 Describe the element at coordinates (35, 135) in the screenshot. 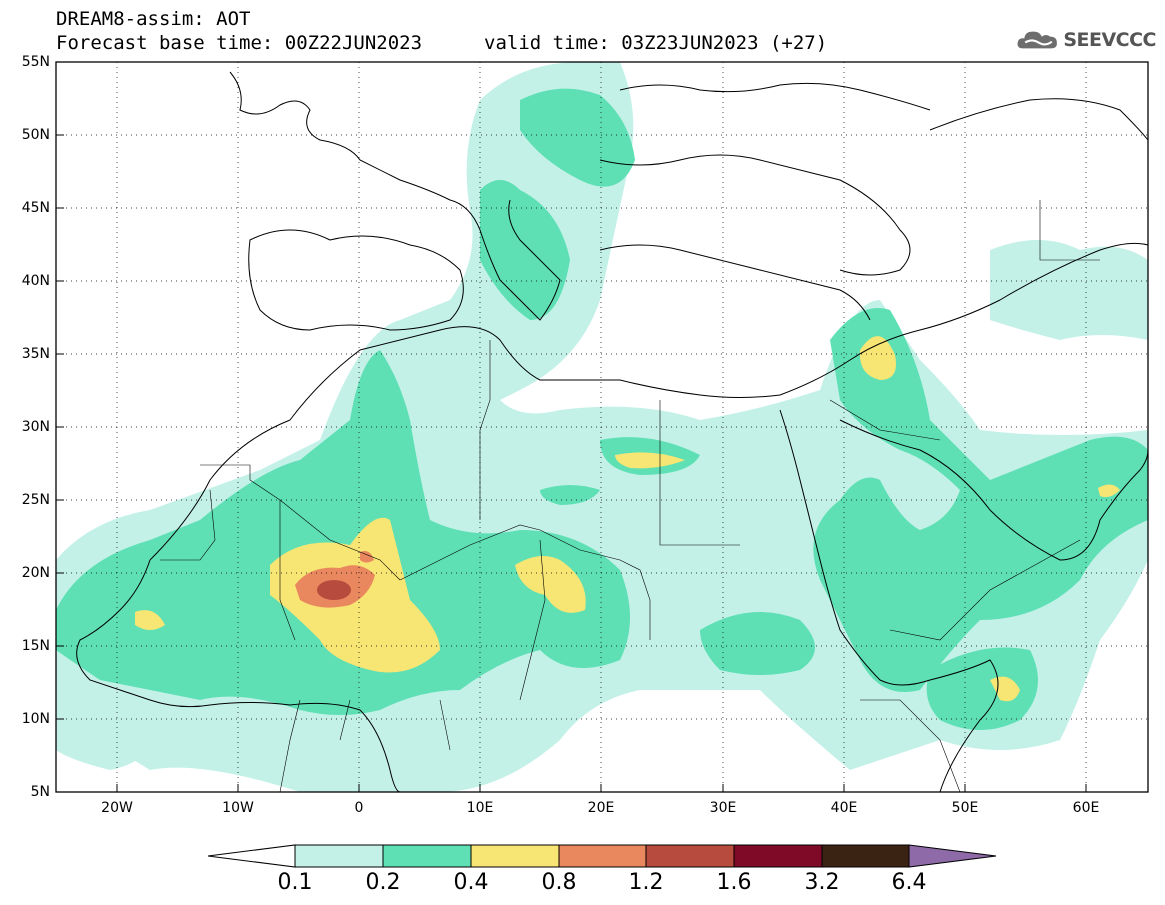

I see `lat-label: 50N` at that location.